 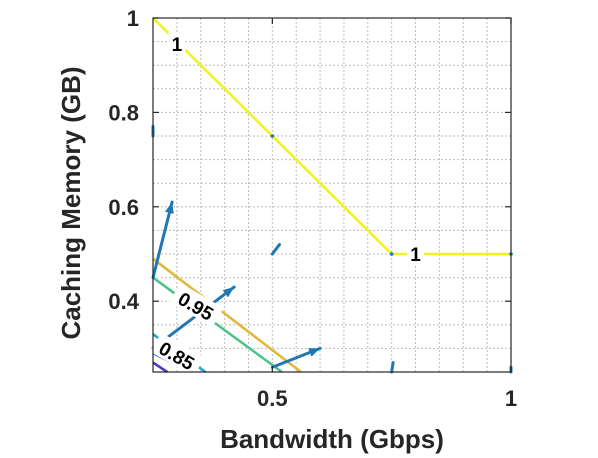 I want to click on y-tick-label: 0.8, so click(x=123, y=112).